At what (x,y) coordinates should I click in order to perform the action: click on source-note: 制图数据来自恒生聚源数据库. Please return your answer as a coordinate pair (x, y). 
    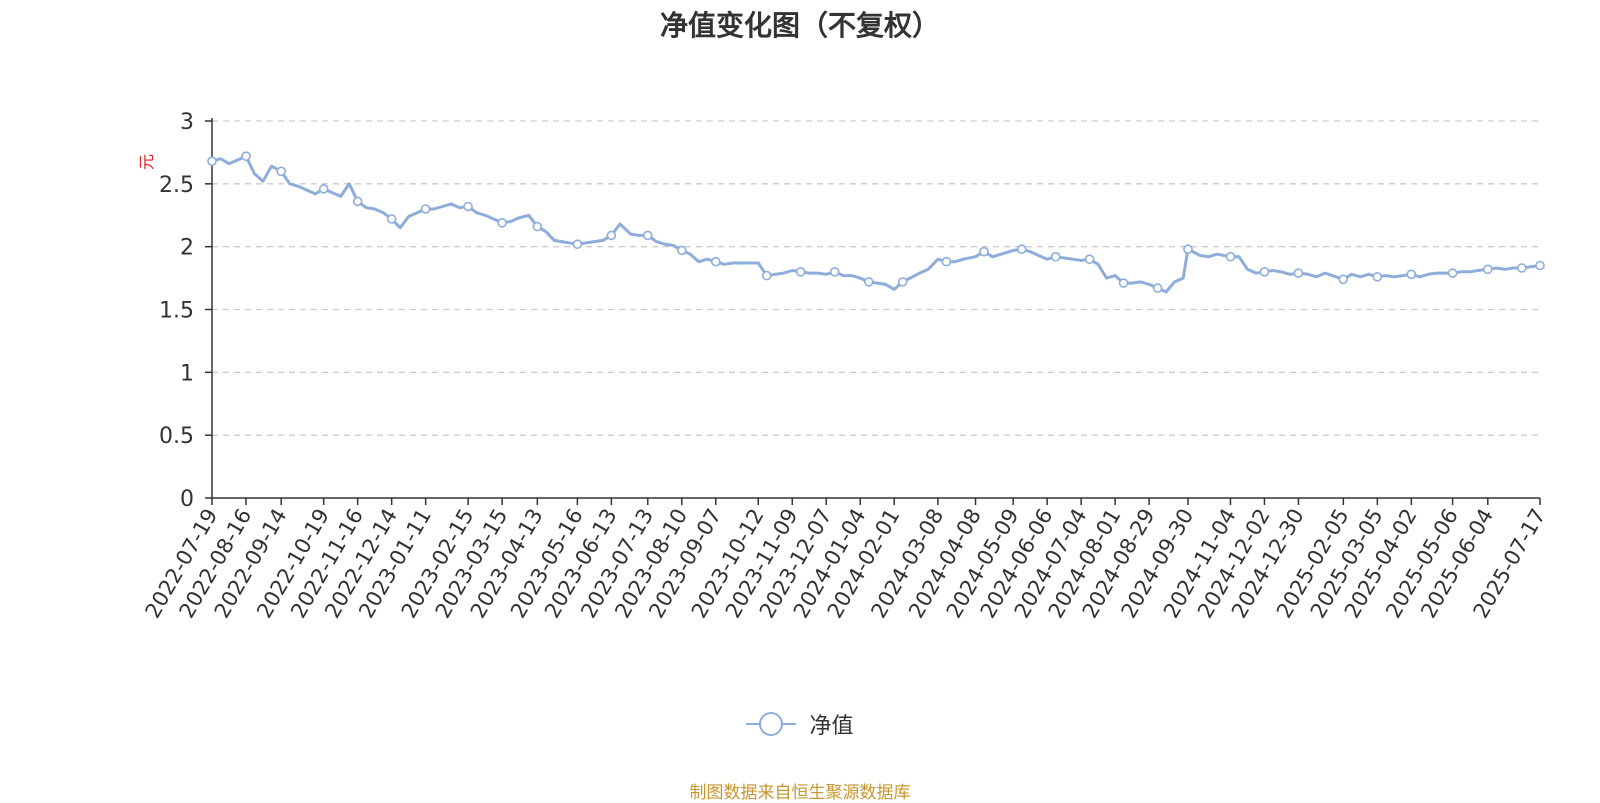
    Looking at the image, I should click on (800, 793).